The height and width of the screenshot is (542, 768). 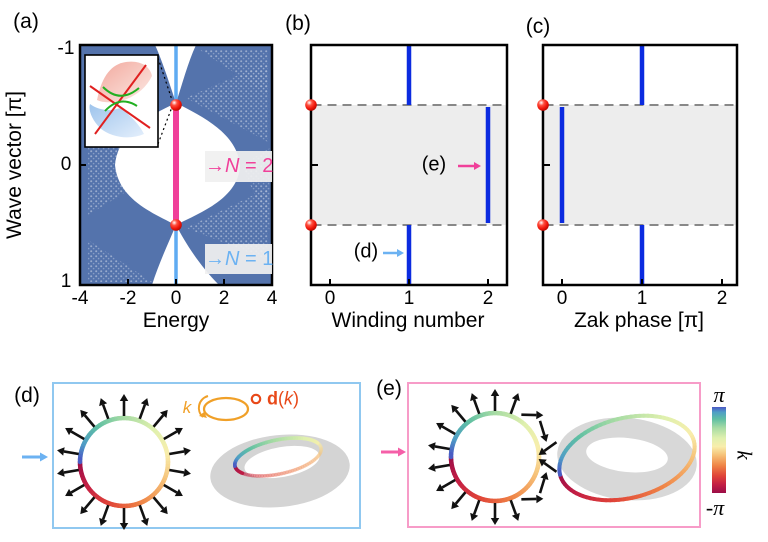 What do you see at coordinates (272, 398) in the screenshot?
I see `dk-d: d` at bounding box center [272, 398].